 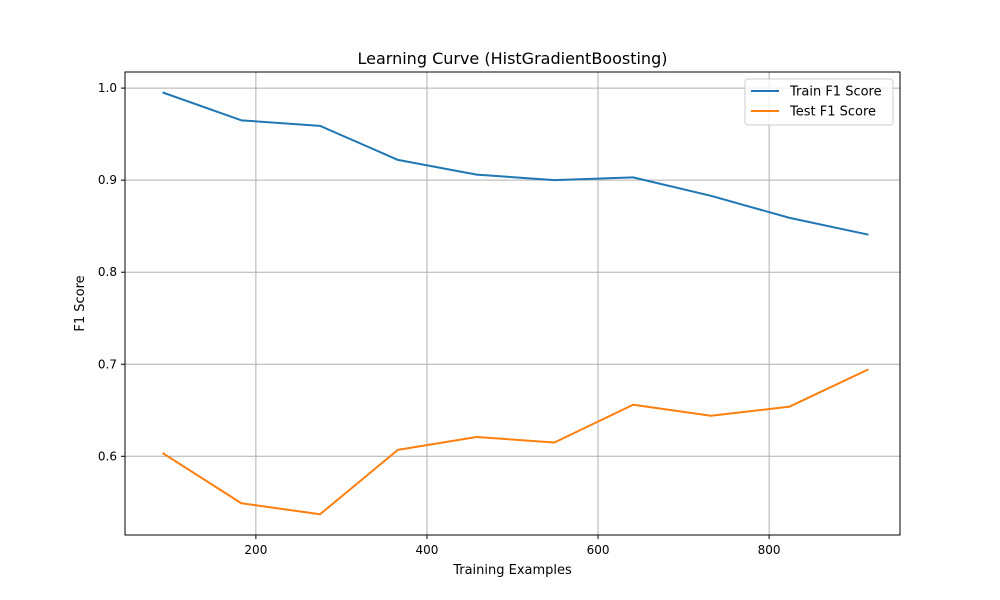 What do you see at coordinates (107, 456) in the screenshot?
I see `y-tick-label: 0.6` at bounding box center [107, 456].